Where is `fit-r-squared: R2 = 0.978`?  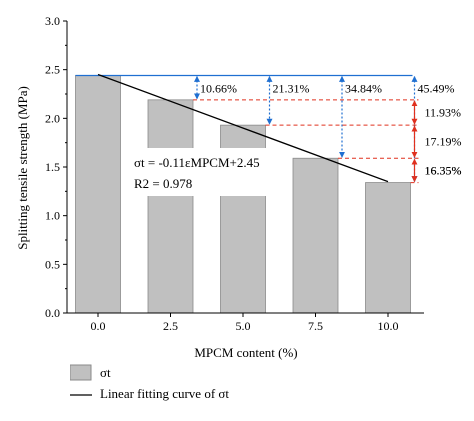
fit-r-squared: R2 = 0.978 is located at coordinates (163, 183).